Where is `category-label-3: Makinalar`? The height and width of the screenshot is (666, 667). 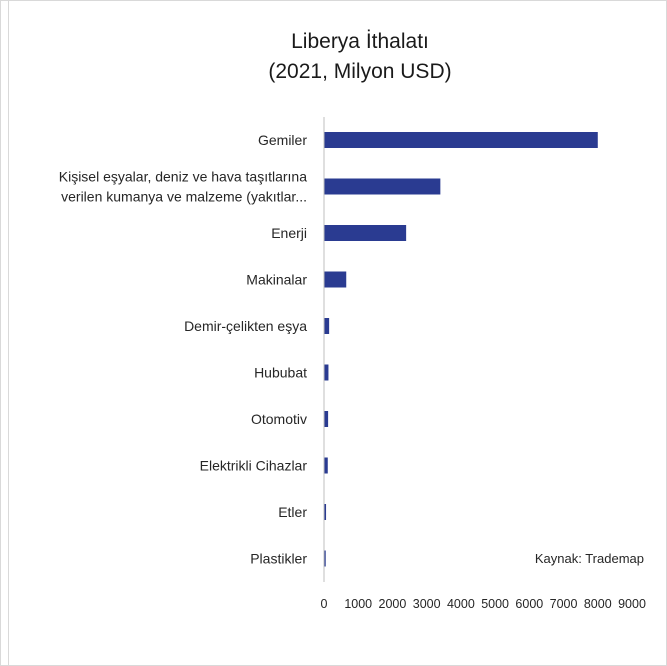
category-label-3: Makinalar is located at coordinates (276, 280).